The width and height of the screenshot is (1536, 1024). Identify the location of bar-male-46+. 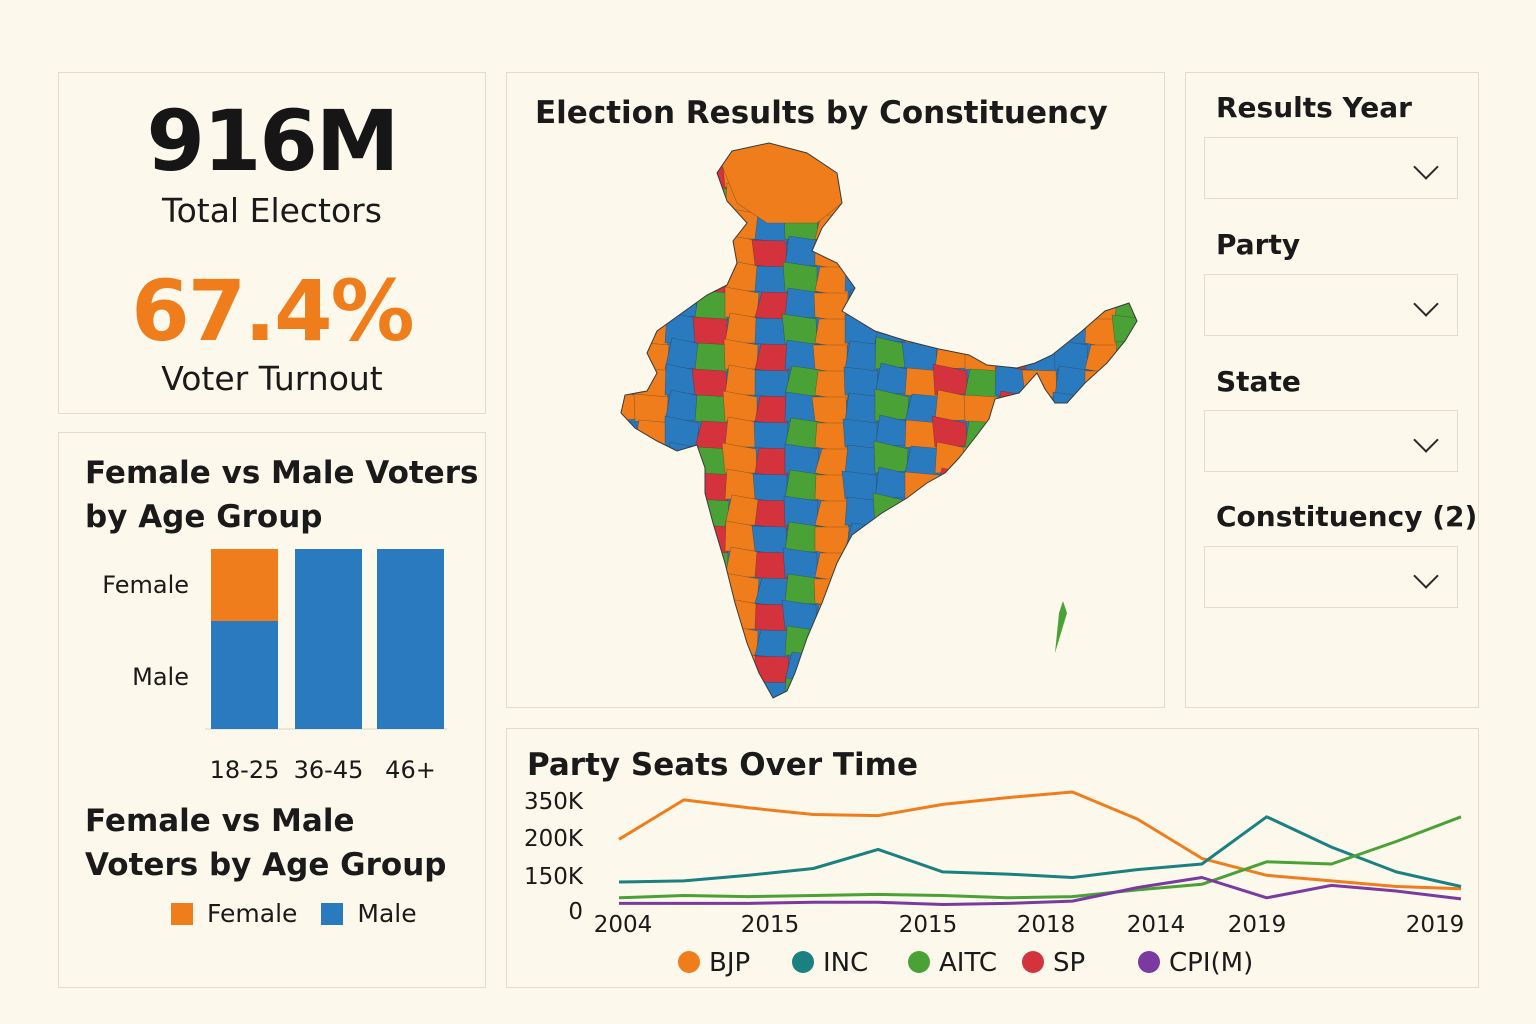
(410, 639).